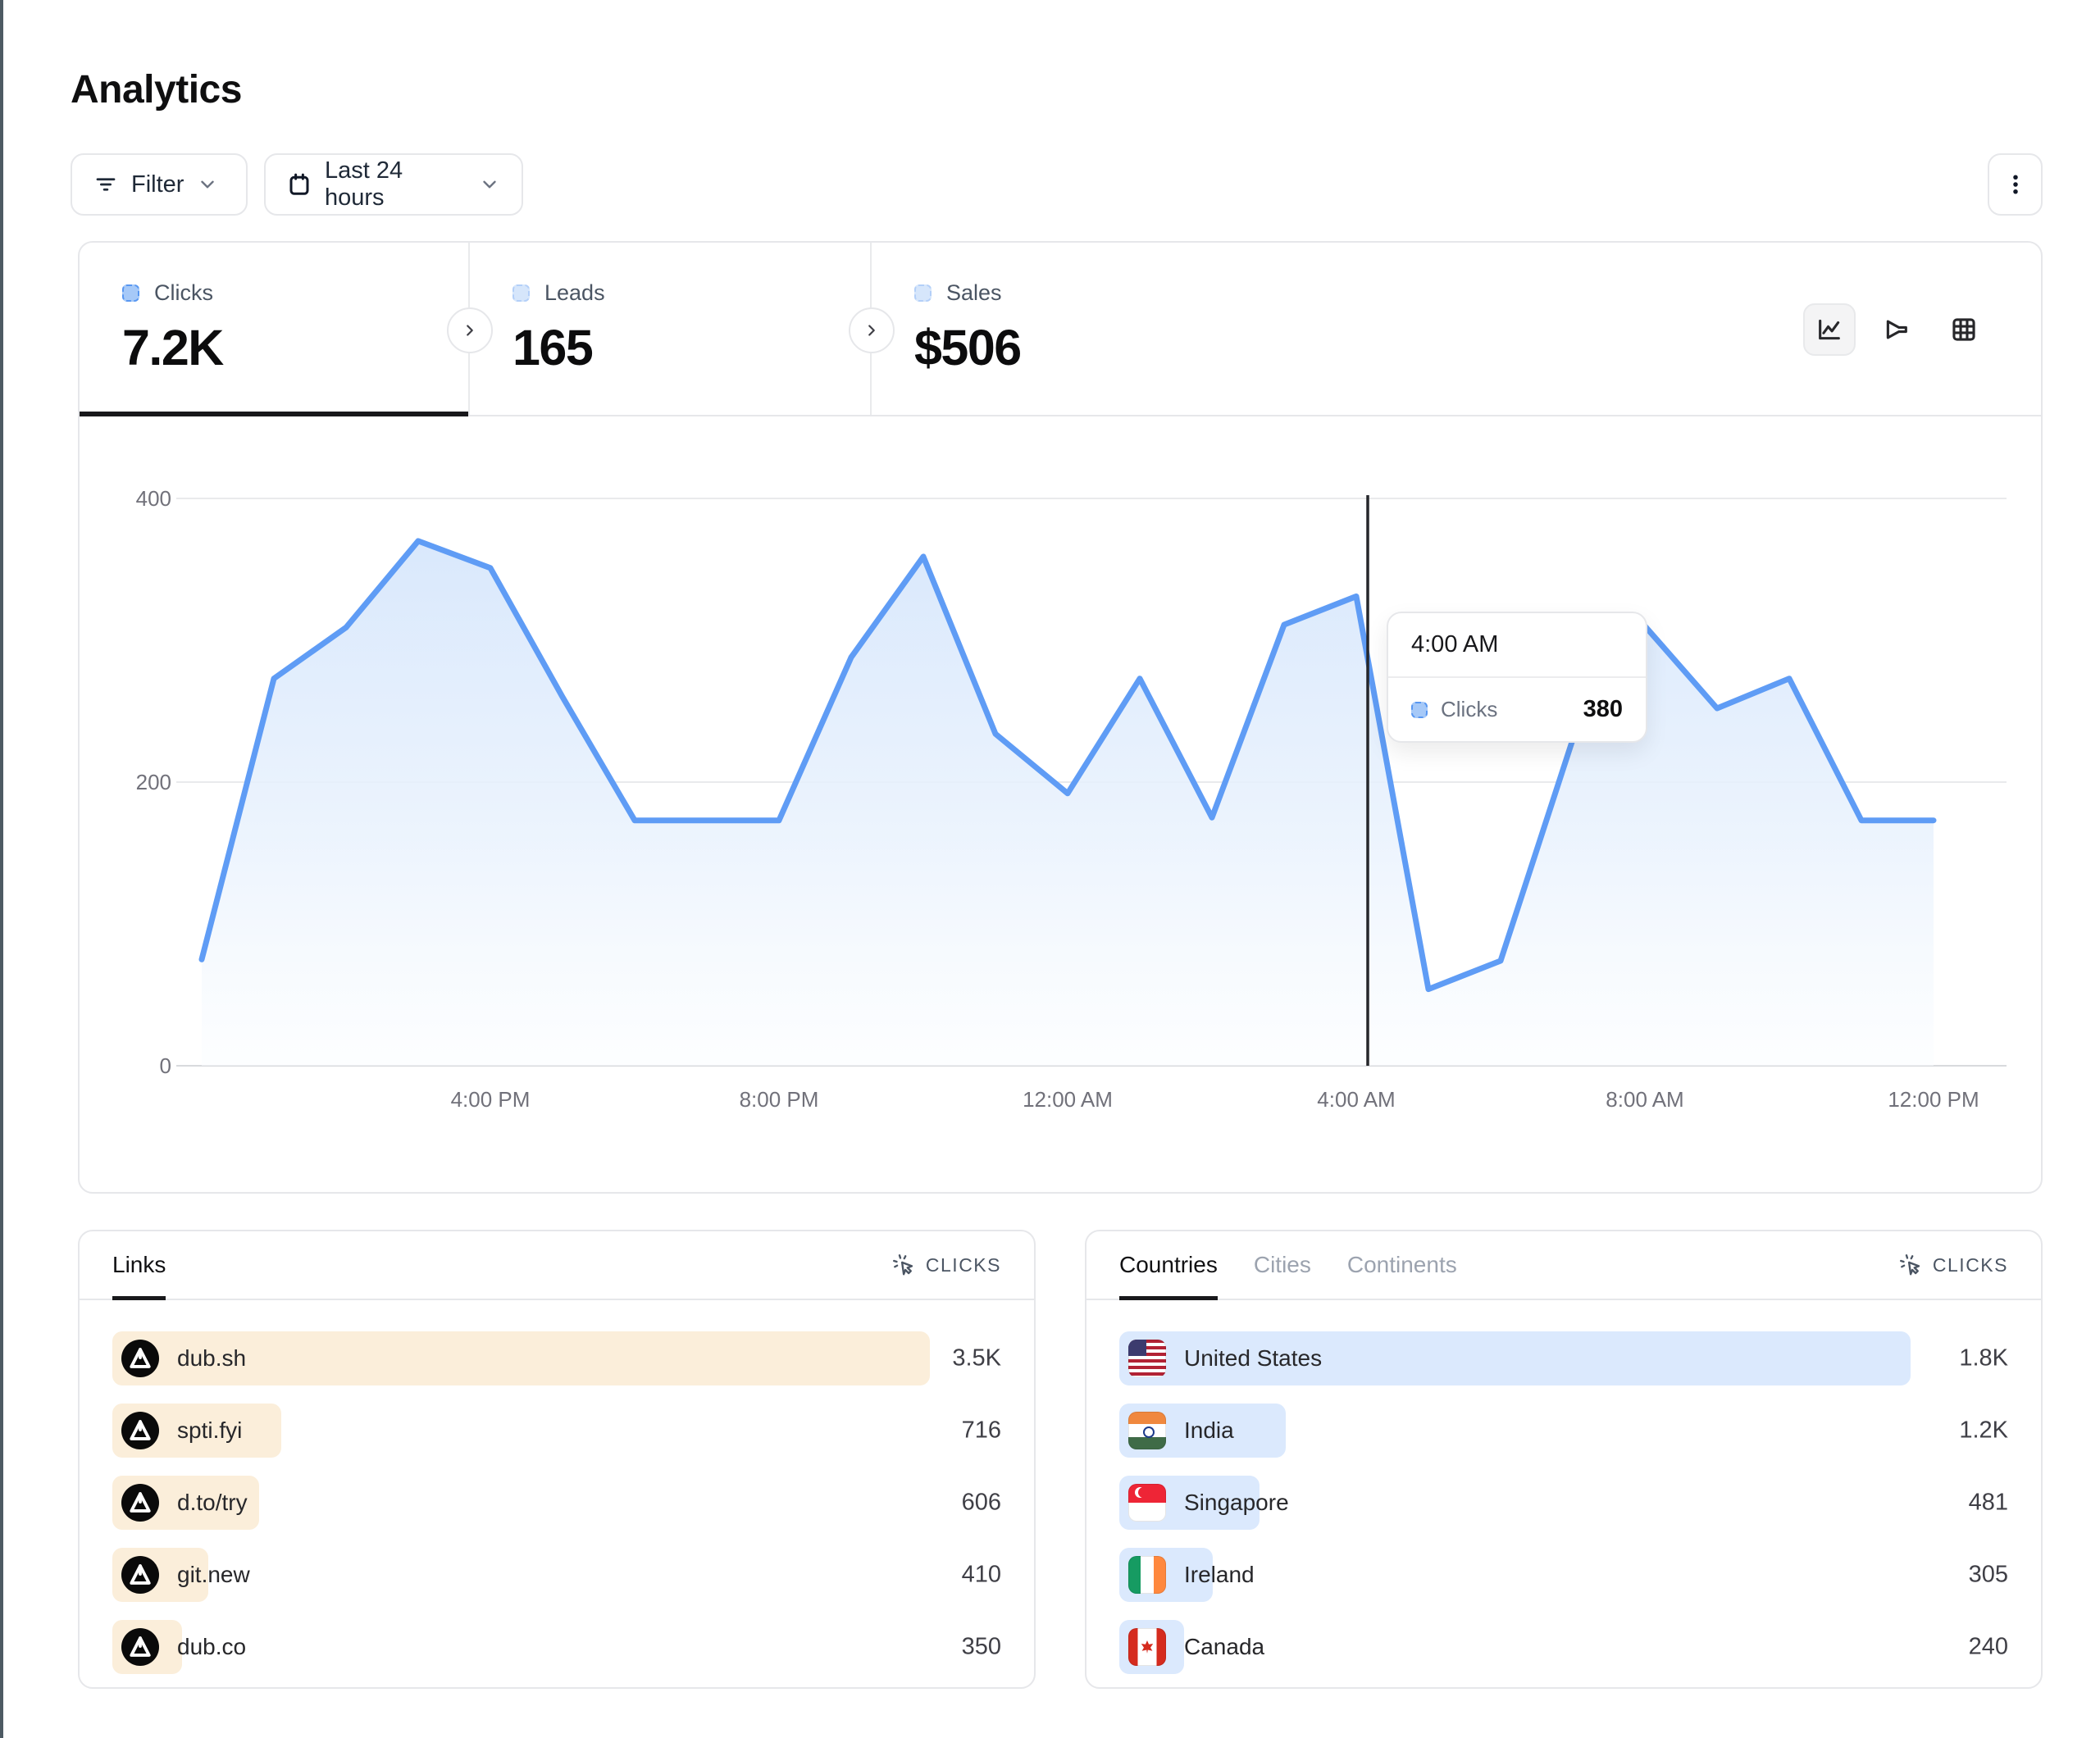  Describe the element at coordinates (1224, 1646) in the screenshot. I see `geo-row-name: Canada` at that location.